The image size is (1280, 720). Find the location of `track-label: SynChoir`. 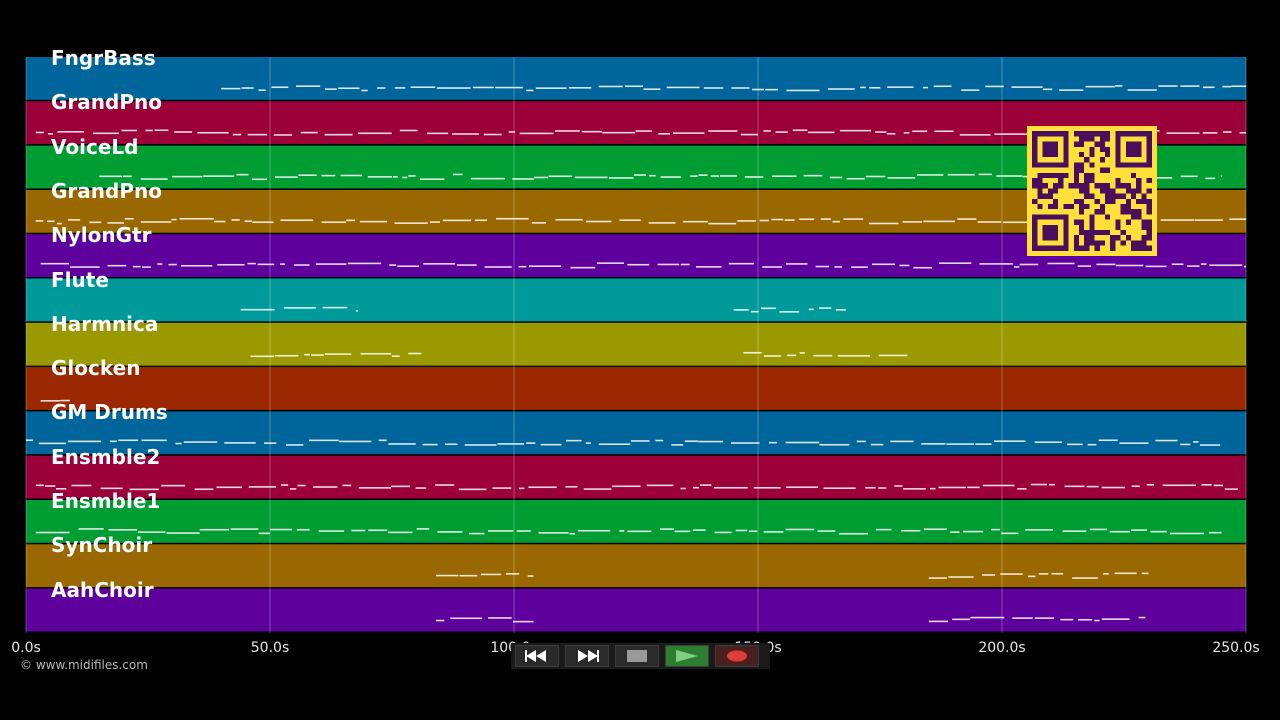

track-label: SynChoir is located at coordinates (102, 545).